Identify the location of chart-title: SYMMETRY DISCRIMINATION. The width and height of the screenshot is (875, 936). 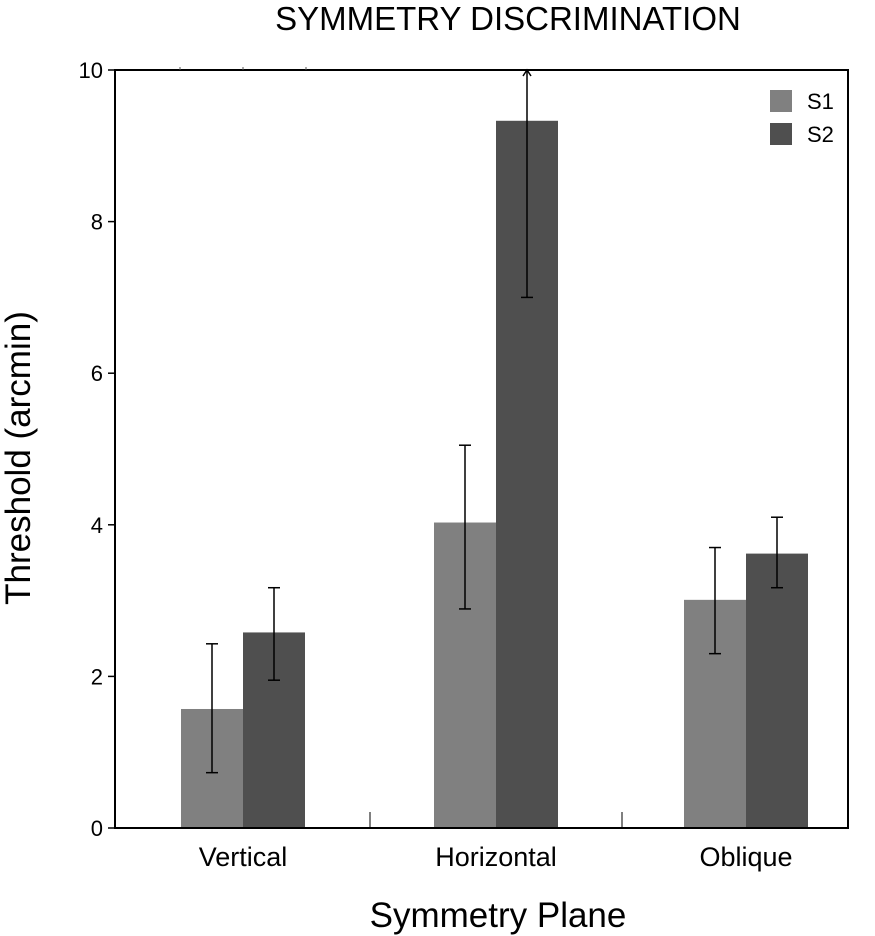
(508, 18).